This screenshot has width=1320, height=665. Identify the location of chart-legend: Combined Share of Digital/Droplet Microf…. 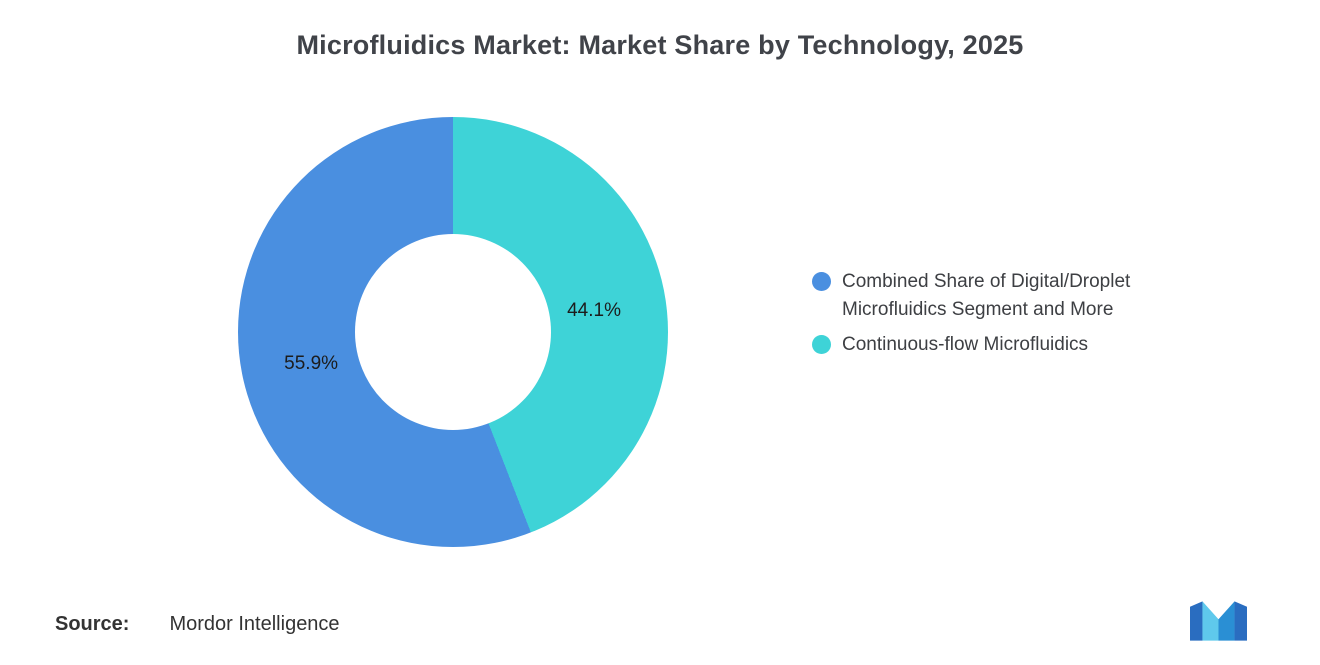
(1008, 313).